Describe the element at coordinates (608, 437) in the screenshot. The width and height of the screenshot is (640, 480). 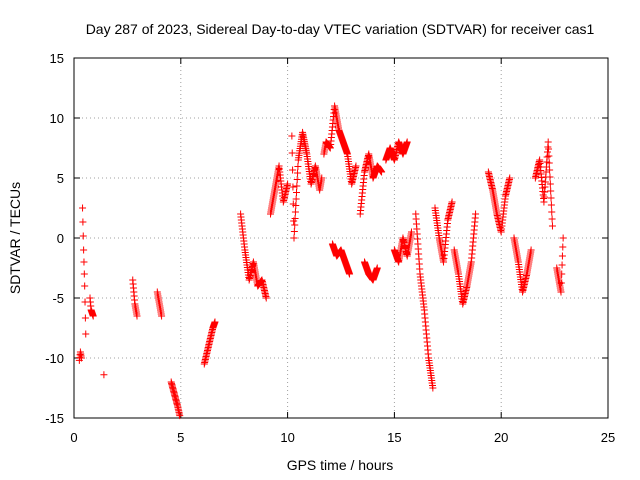
I see `x-tick-label: 25` at that location.